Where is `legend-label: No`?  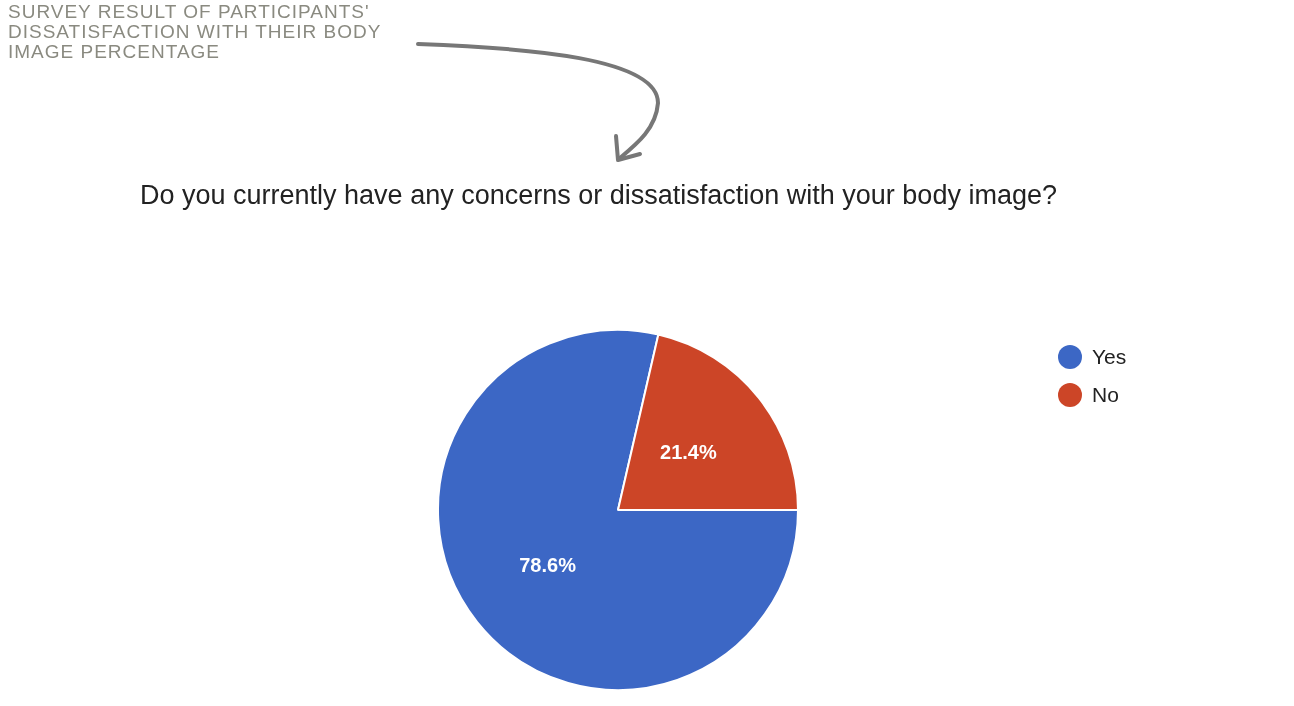
legend-label: No is located at coordinates (1105, 395).